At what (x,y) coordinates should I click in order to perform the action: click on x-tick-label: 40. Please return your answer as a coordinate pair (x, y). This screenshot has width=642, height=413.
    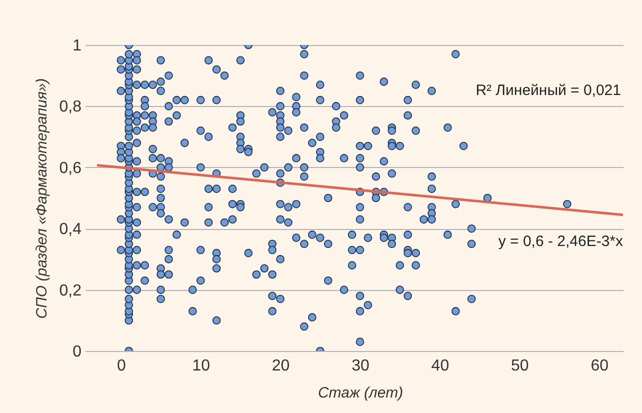
    Looking at the image, I should click on (440, 366).